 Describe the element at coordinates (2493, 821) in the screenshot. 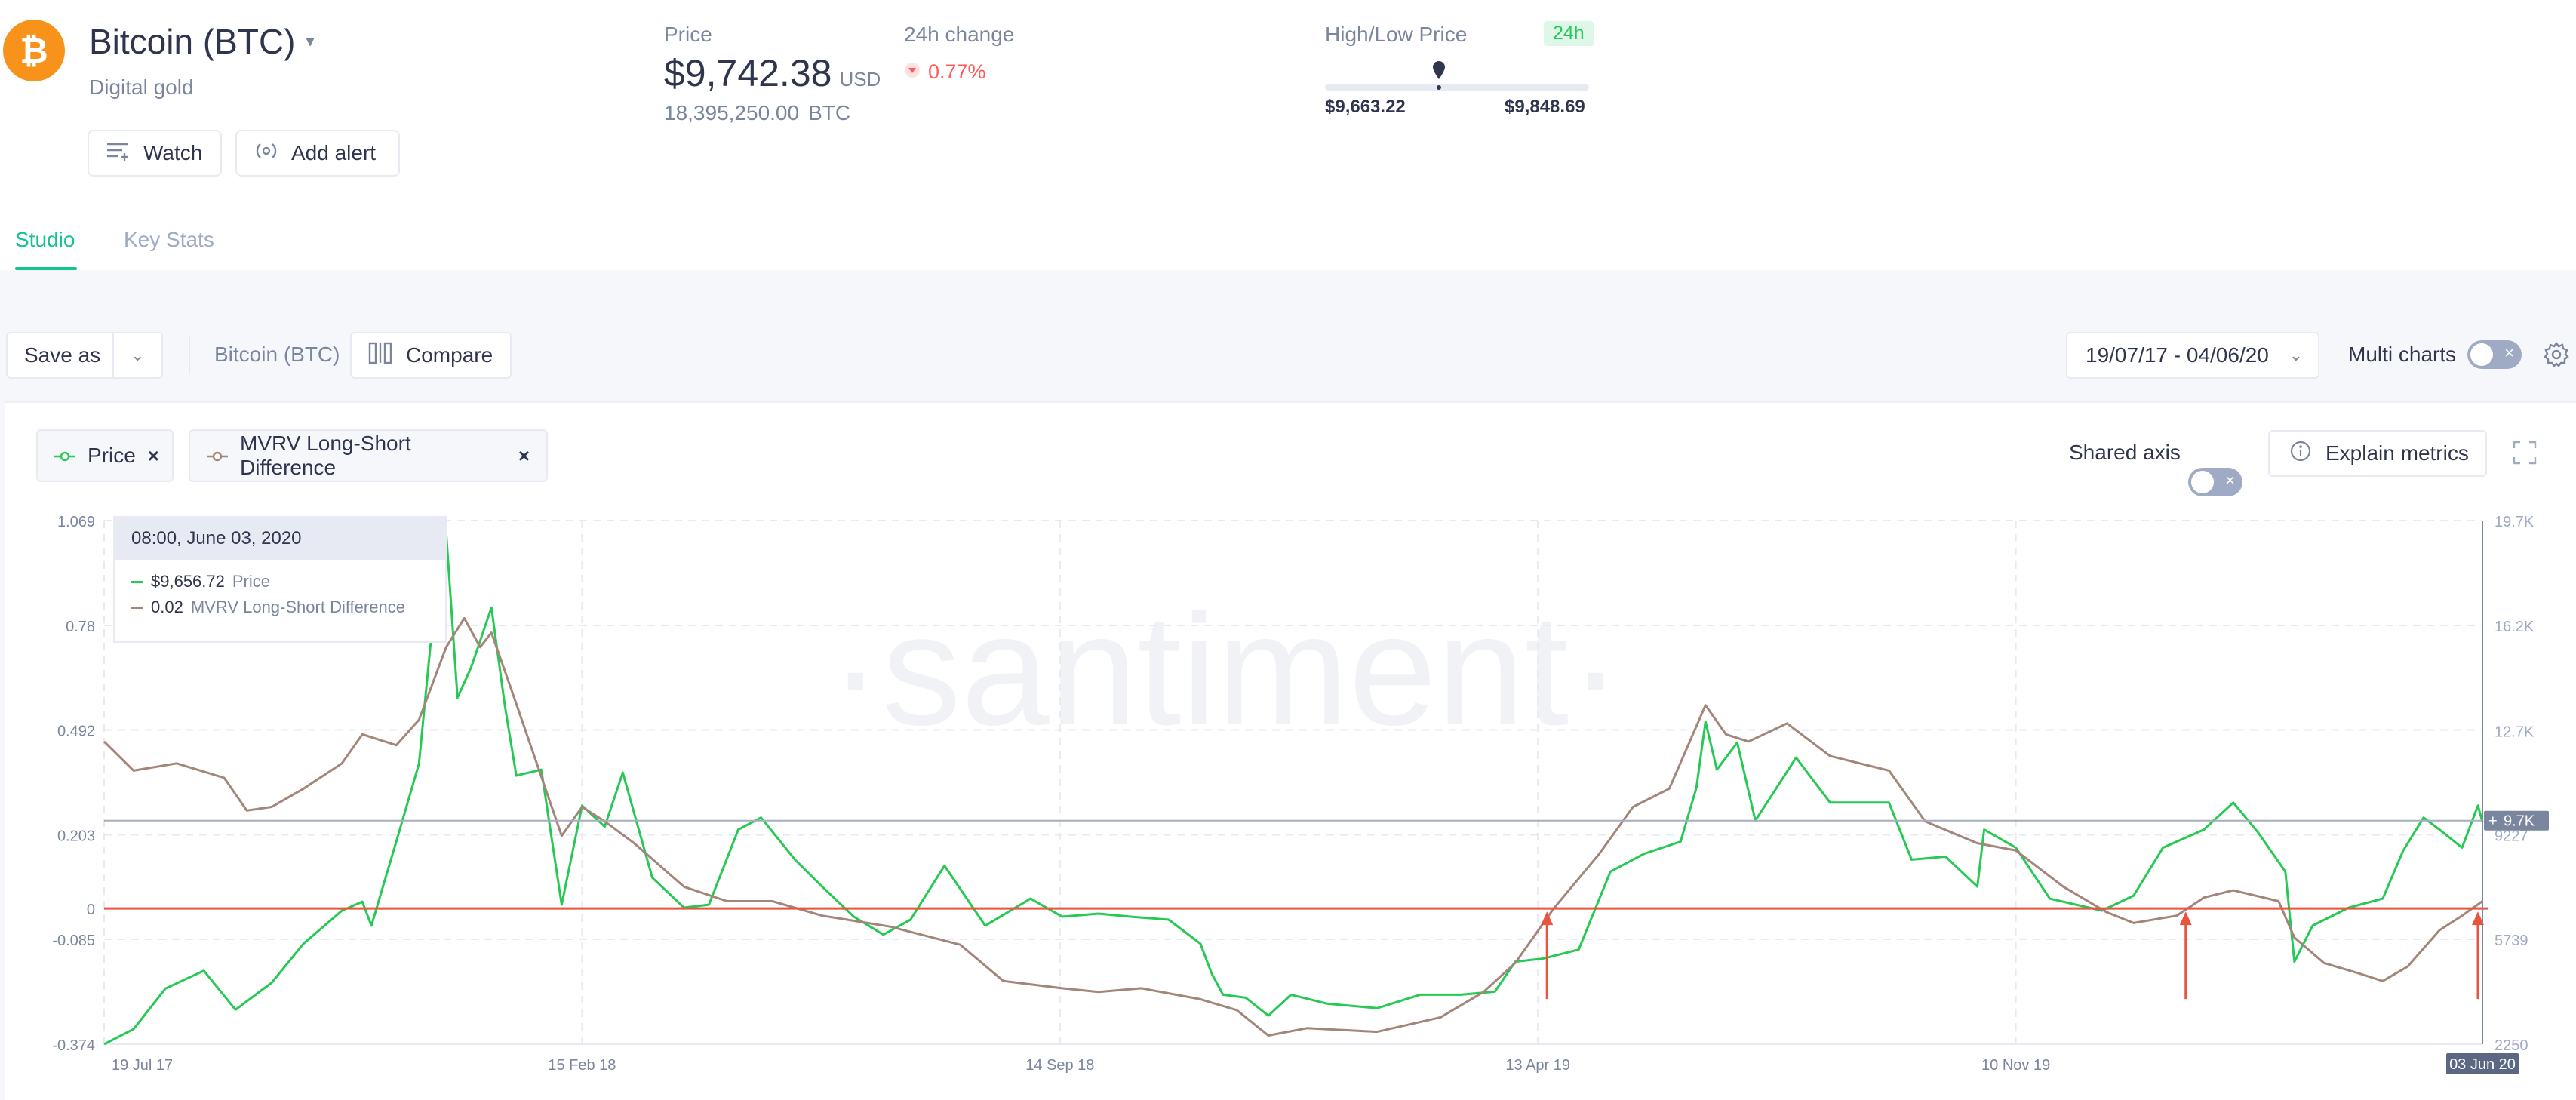

I see `current-price-plus-icon: +` at that location.